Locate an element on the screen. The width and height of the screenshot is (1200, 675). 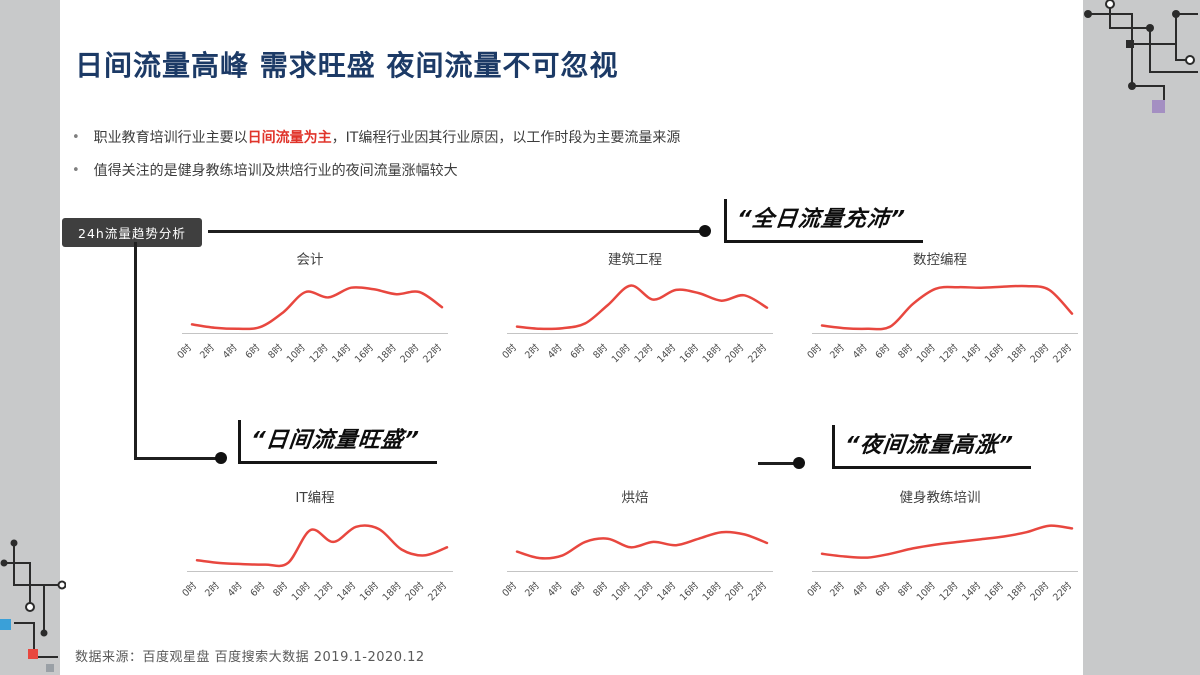
chart-title: 健身教练培训 is located at coordinates (940, 498).